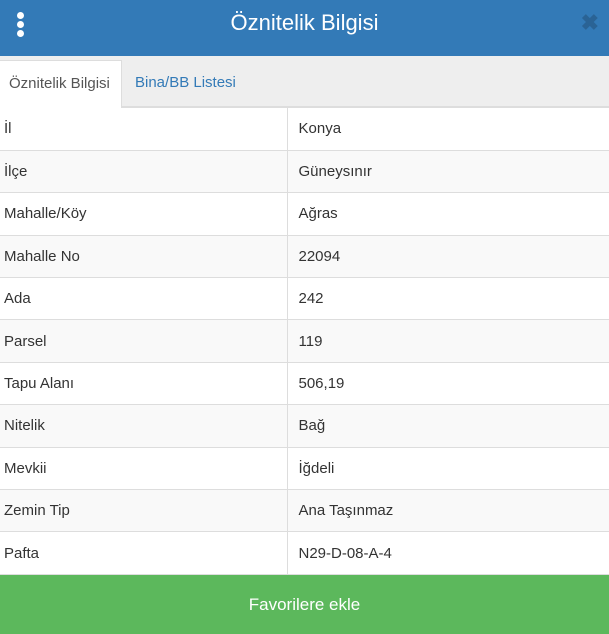 This screenshot has width=609, height=634. I want to click on table-row: Mahalle/Köy Ağras, so click(304, 214).